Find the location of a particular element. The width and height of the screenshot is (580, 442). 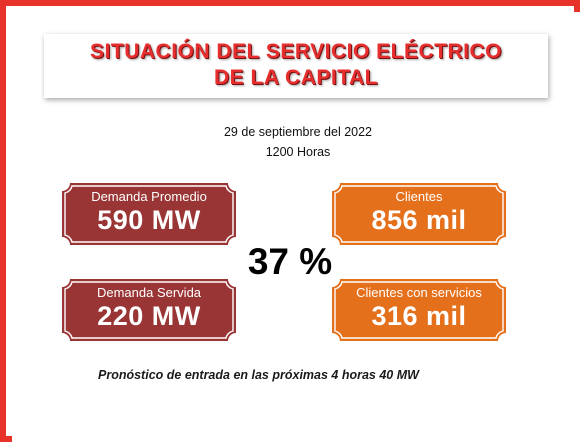

card-value: 856 mil is located at coordinates (419, 220).